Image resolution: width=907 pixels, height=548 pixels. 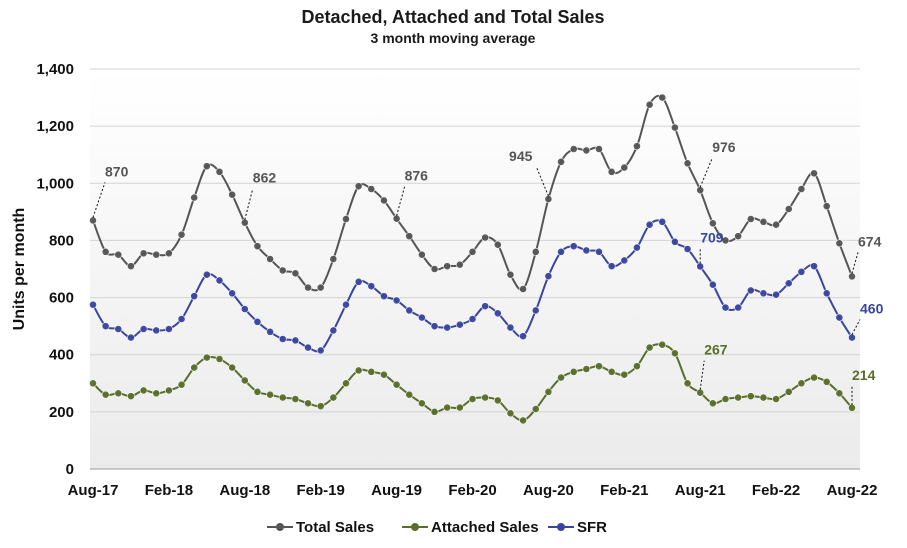 What do you see at coordinates (776, 490) in the screenshot?
I see `x-tick-label: Feb-22` at bounding box center [776, 490].